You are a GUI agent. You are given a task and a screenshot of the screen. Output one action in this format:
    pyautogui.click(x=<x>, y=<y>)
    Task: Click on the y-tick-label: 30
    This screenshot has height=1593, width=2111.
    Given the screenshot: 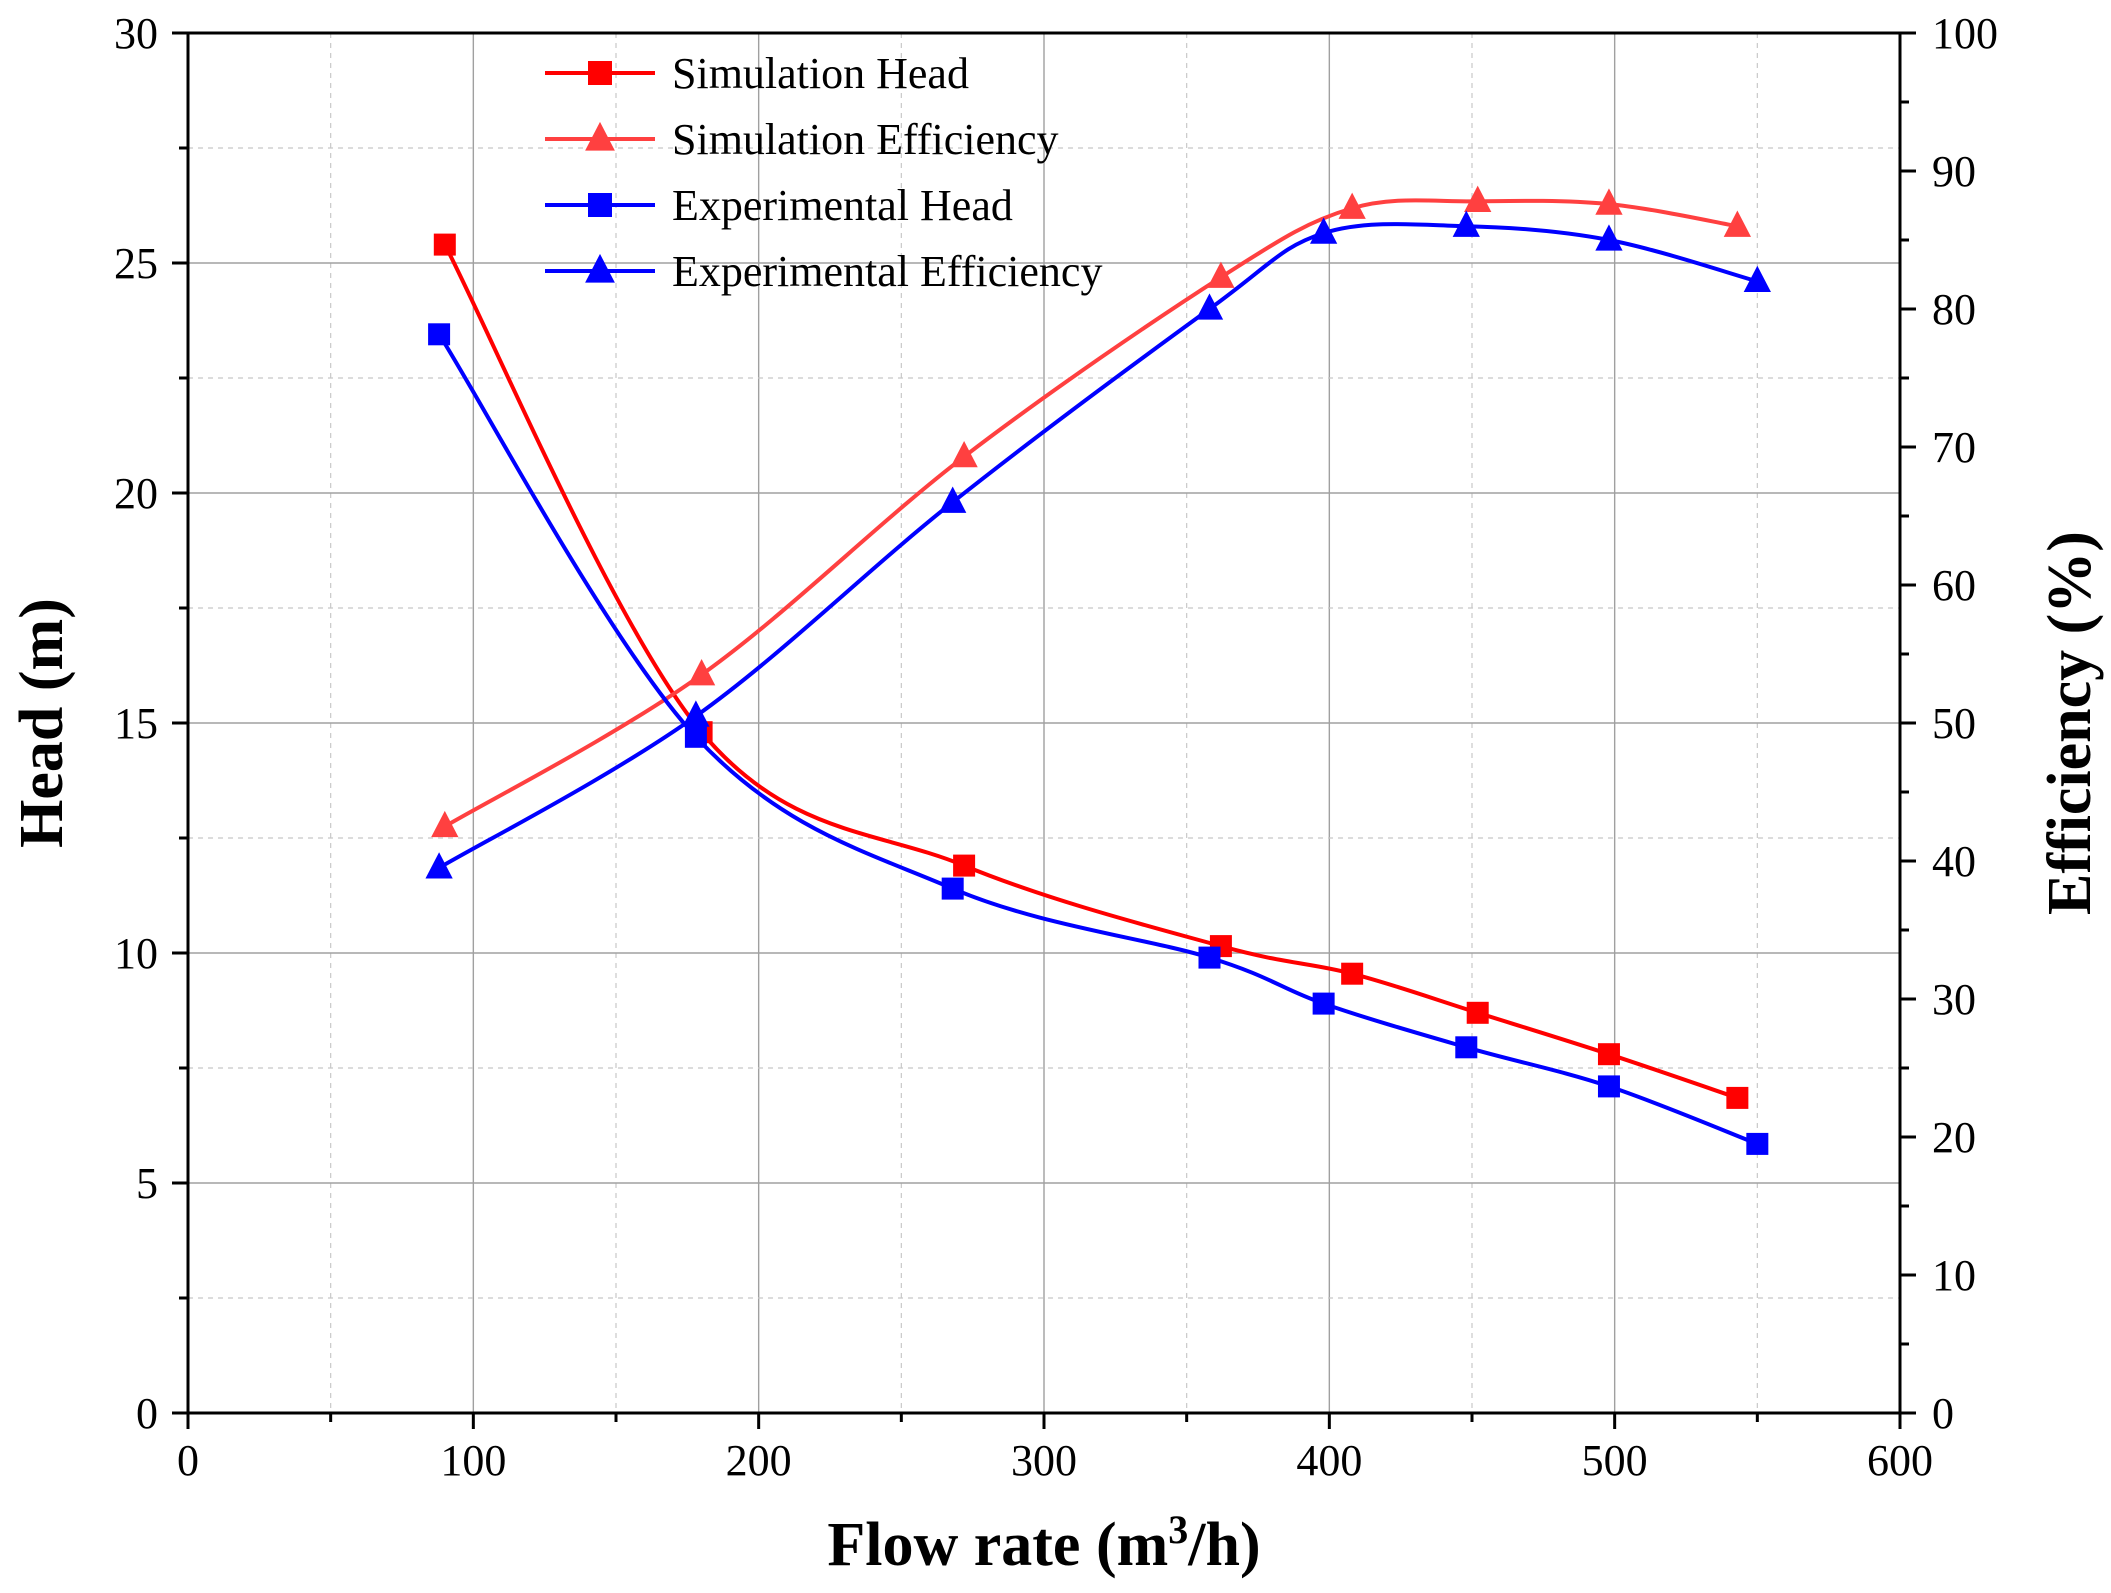 What is the action you would take?
    pyautogui.click(x=136, y=33)
    